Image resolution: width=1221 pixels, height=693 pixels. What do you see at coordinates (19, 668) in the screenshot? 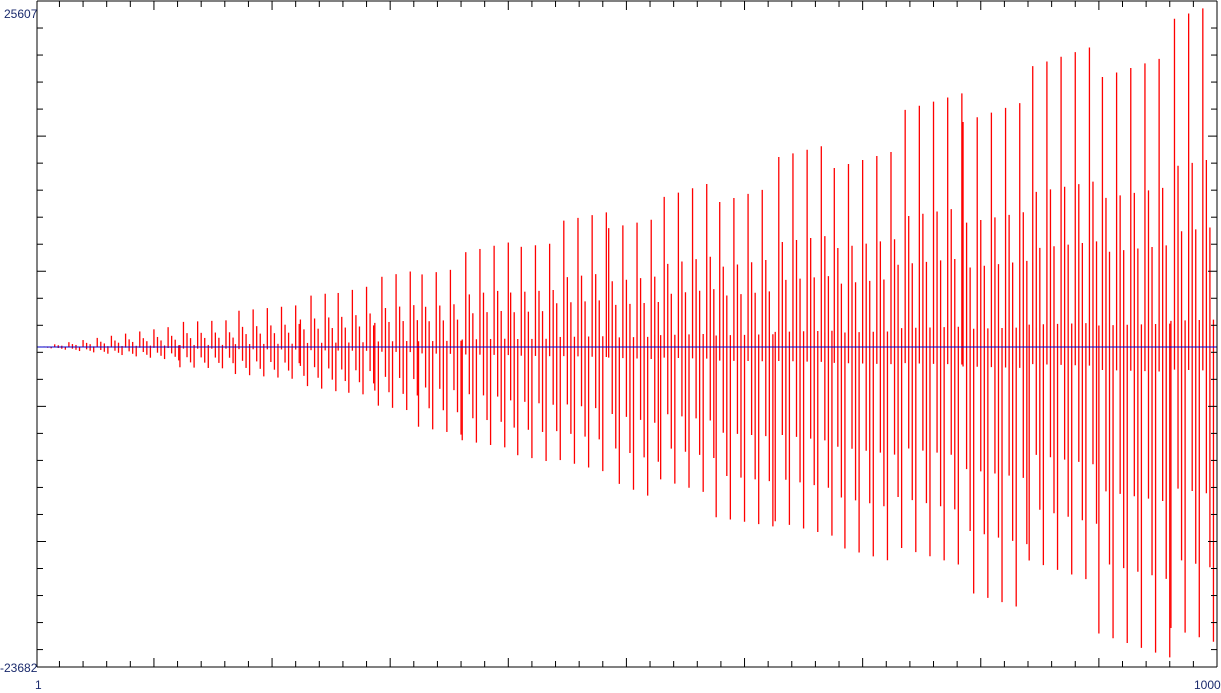
I see `y-min-label: -23682` at bounding box center [19, 668].